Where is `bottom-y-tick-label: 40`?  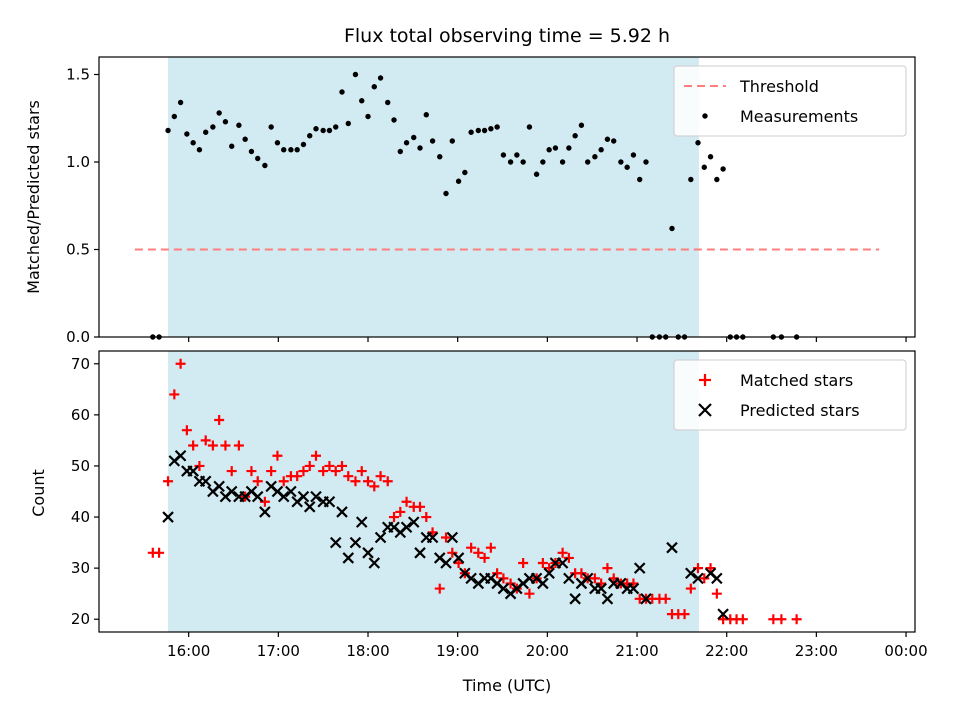 bottom-y-tick-label: 40 is located at coordinates (80, 517).